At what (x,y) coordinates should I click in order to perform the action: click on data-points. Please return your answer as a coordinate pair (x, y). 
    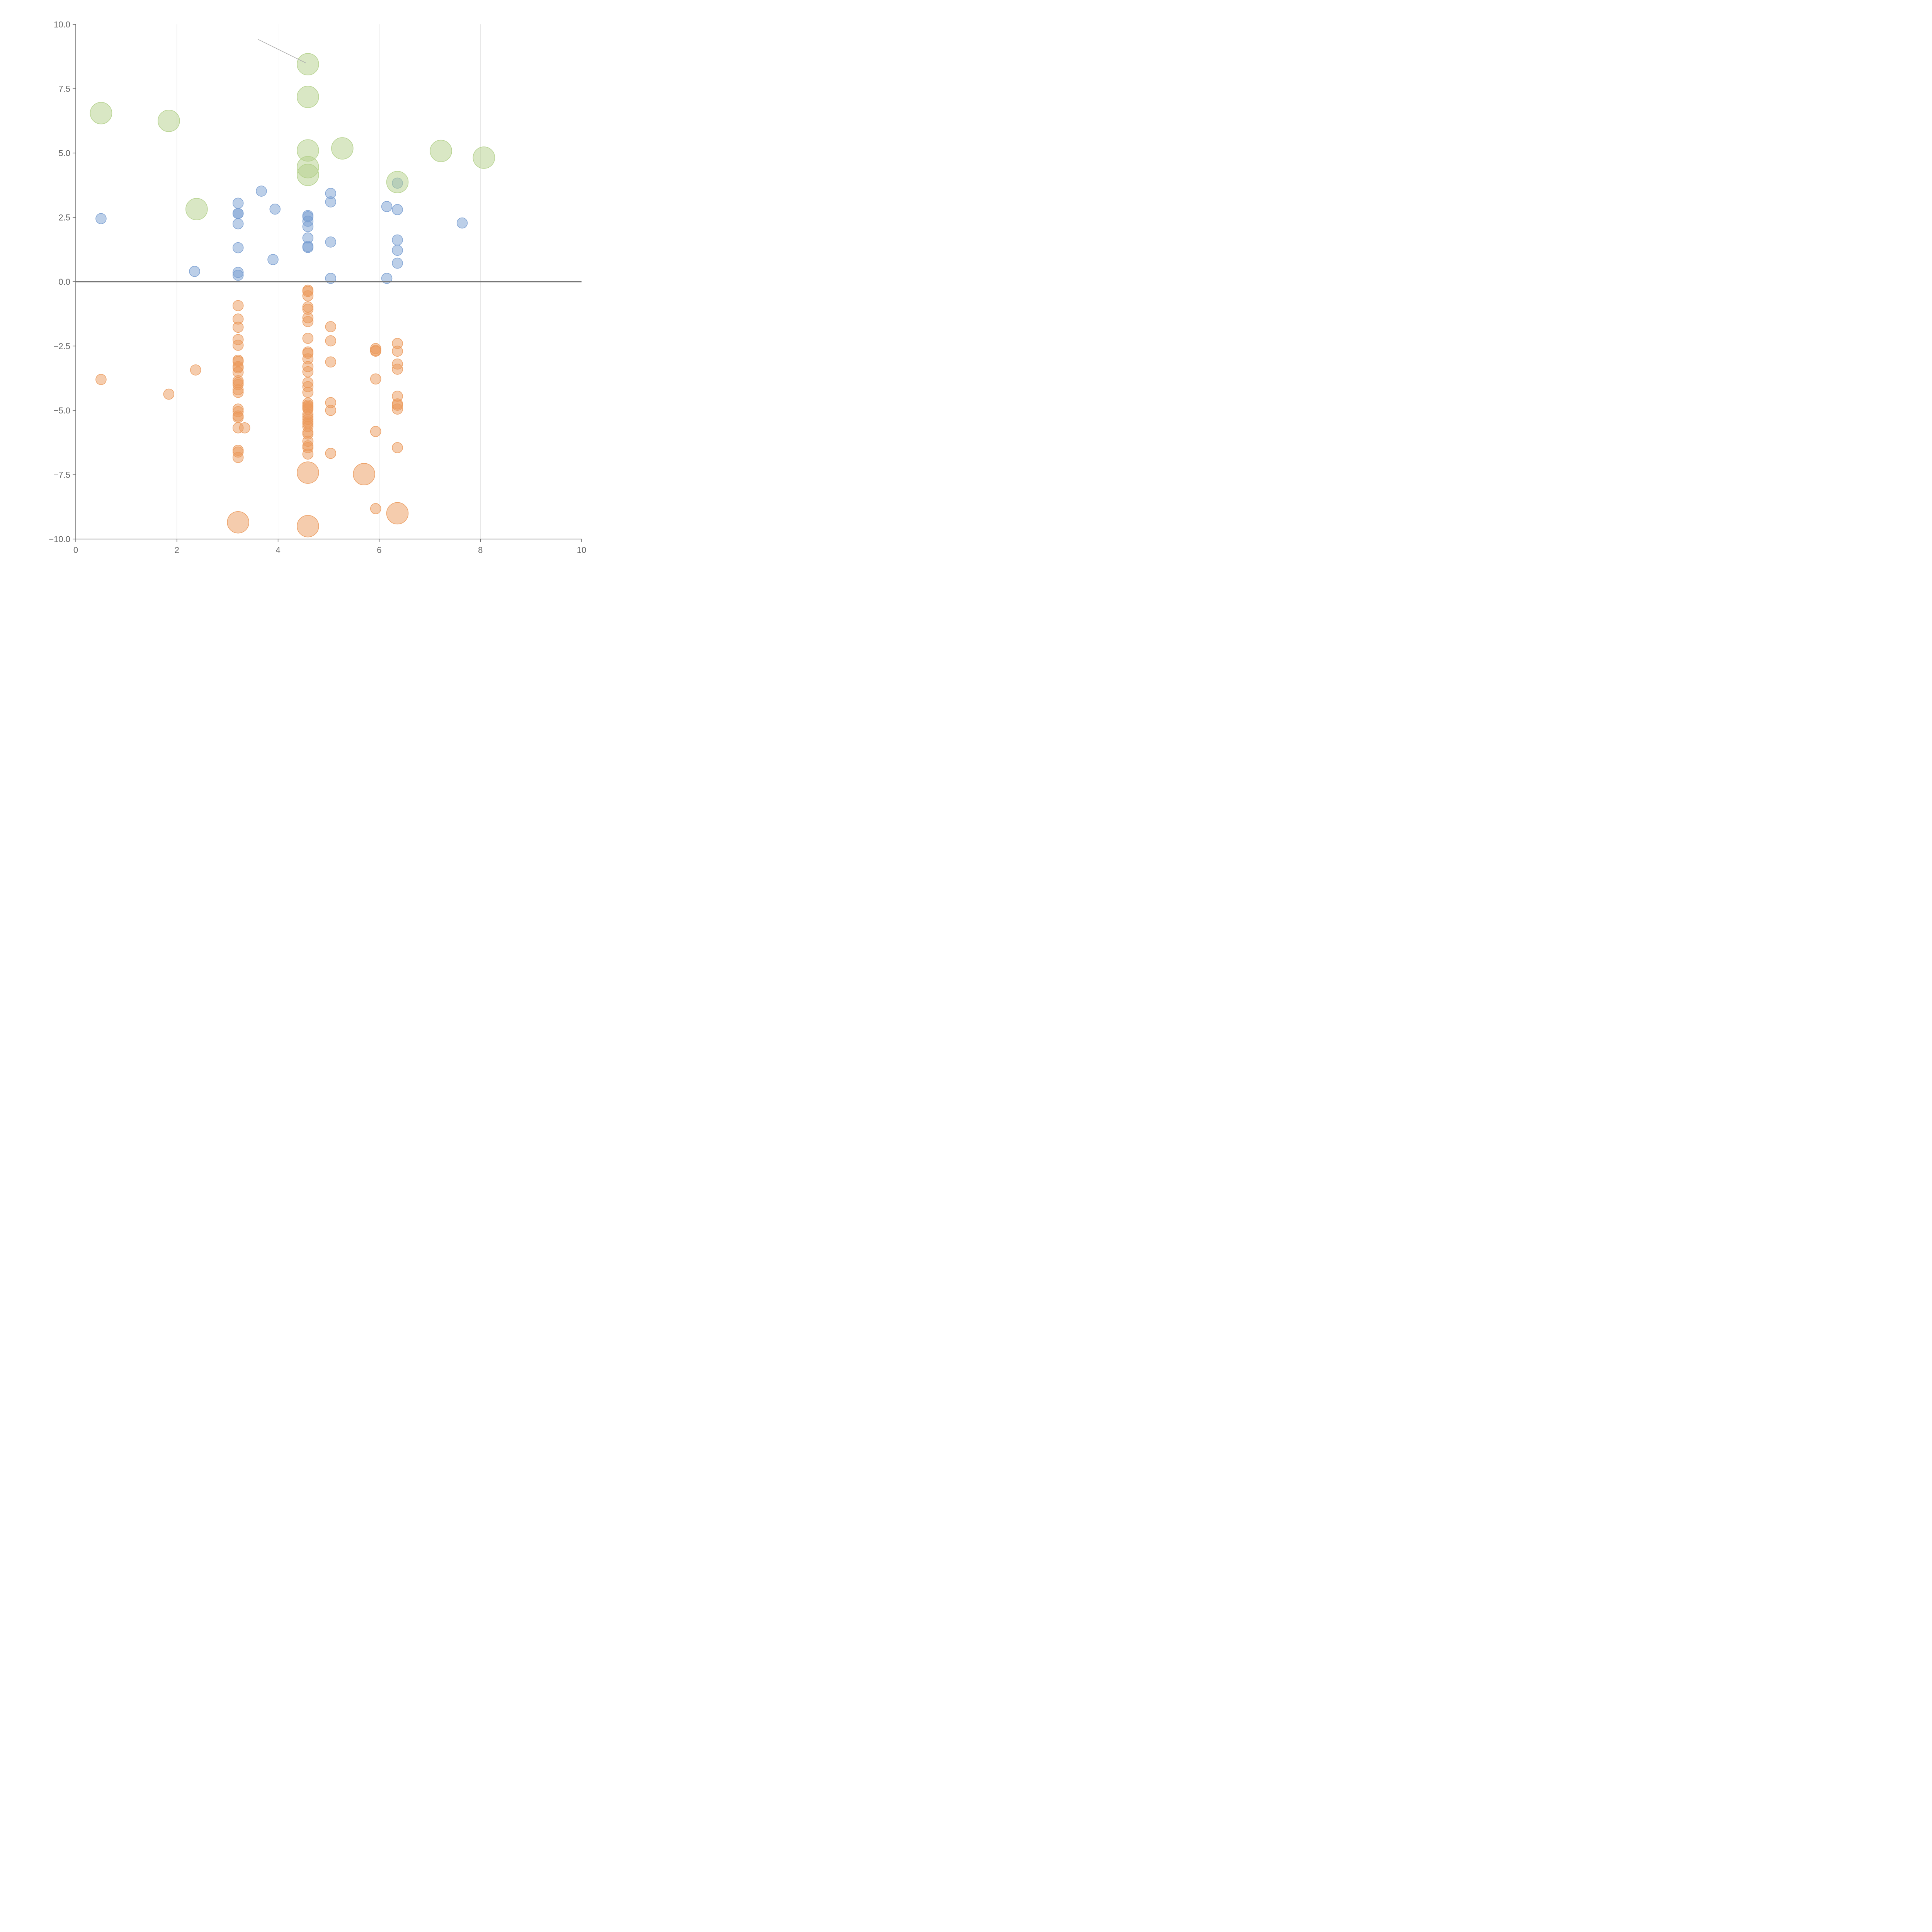
    Looking at the image, I should click on (292, 288).